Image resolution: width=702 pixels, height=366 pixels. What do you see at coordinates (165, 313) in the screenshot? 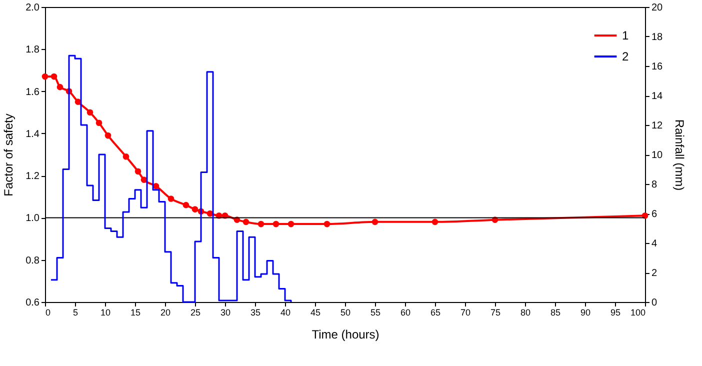
I see `x-tick-label: 20` at bounding box center [165, 313].